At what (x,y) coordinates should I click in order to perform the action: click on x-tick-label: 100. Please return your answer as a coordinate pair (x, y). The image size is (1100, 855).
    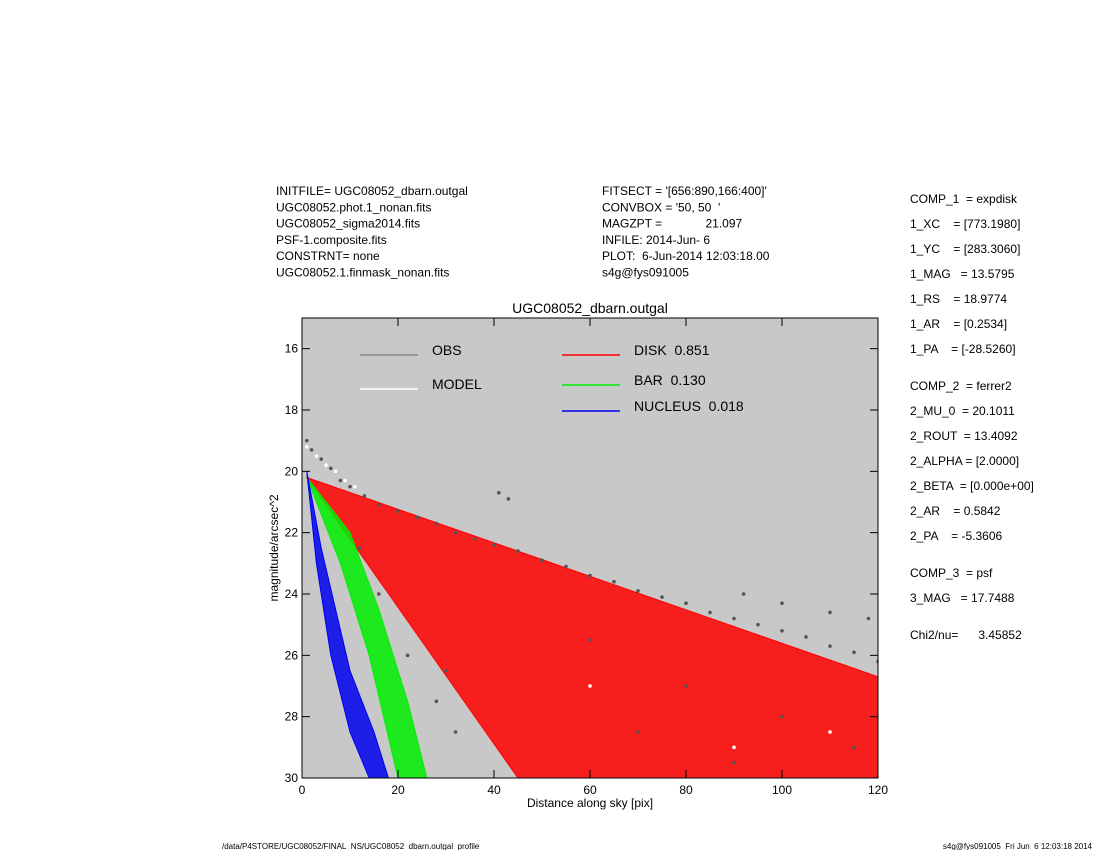
    Looking at the image, I should click on (782, 790).